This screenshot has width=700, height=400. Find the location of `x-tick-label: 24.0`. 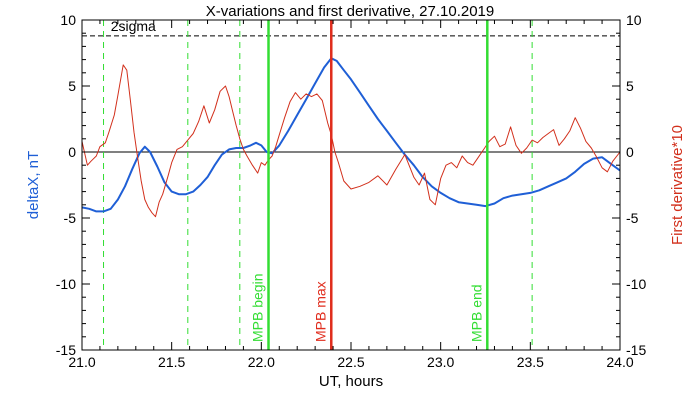

x-tick-label: 24.0 is located at coordinates (619, 362).